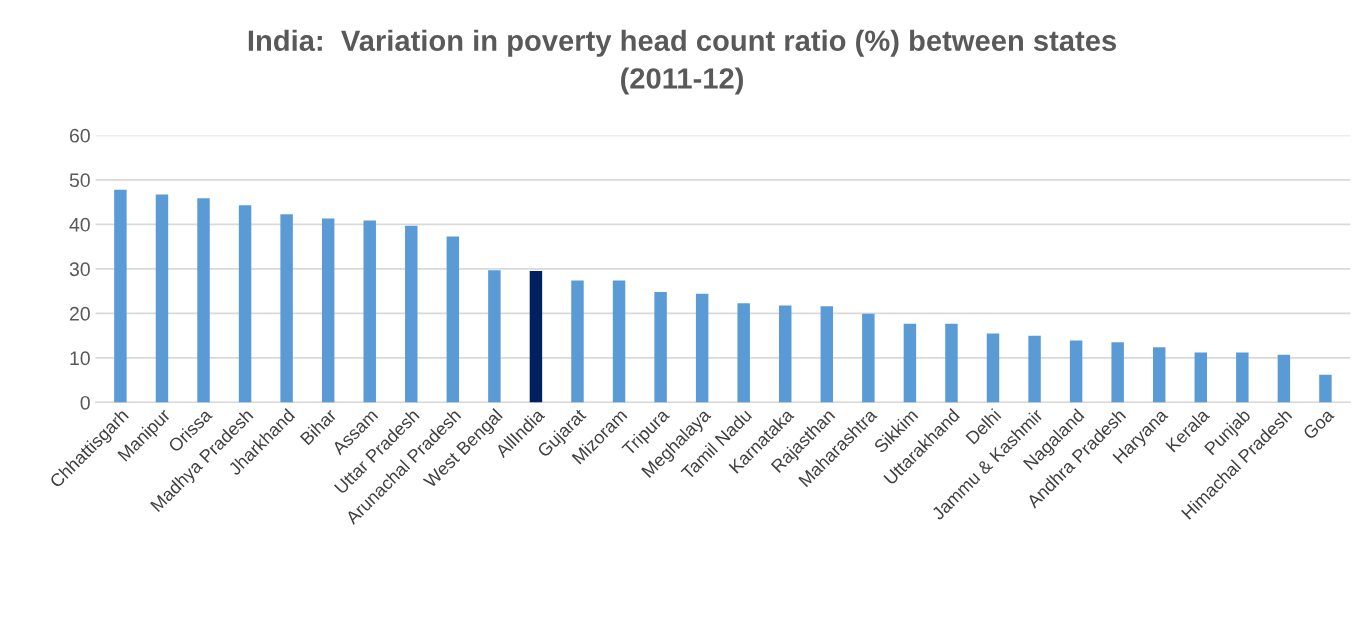 Image resolution: width=1364 pixels, height=621 pixels. Describe the element at coordinates (79, 224) in the screenshot. I see `y-tick-label: 40` at that location.